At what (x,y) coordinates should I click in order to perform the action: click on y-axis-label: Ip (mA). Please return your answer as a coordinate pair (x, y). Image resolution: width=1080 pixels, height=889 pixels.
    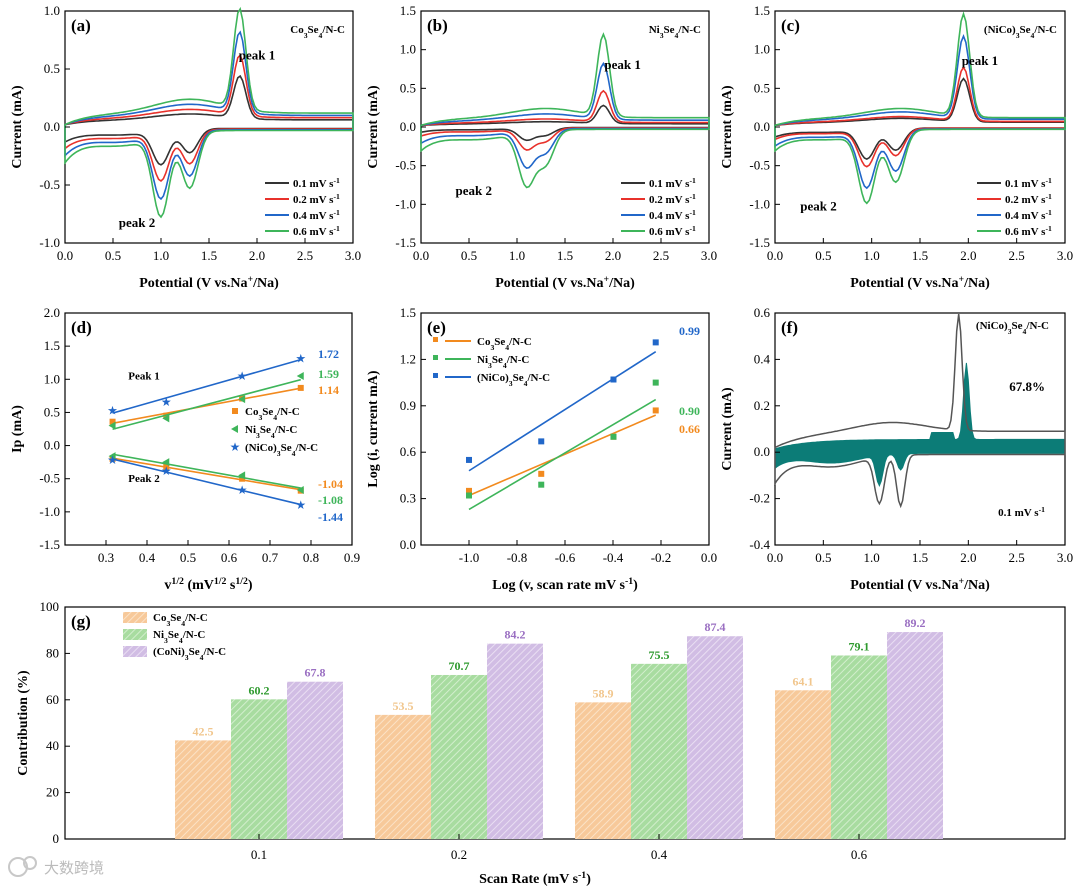
    Looking at the image, I should click on (17, 429).